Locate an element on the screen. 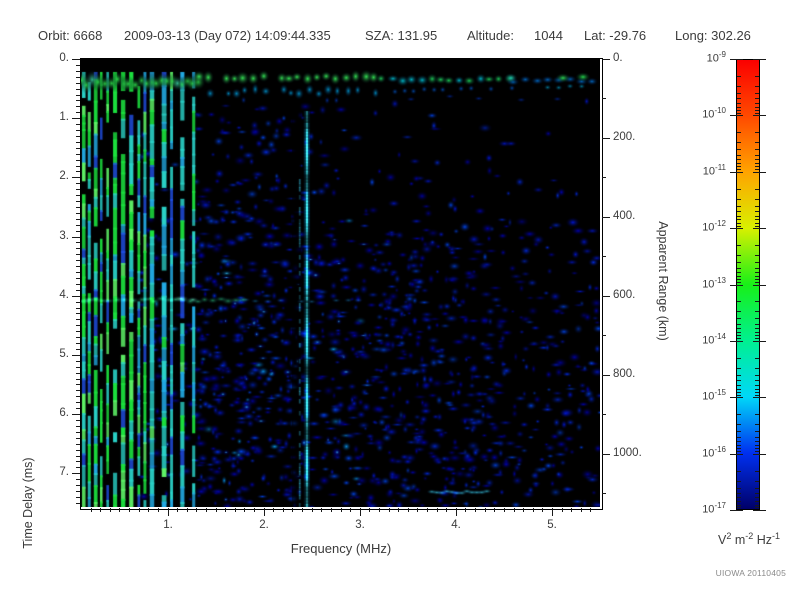 Image resolution: width=800 pixels, height=600 pixels. range-tick-label: 200. is located at coordinates (624, 137).